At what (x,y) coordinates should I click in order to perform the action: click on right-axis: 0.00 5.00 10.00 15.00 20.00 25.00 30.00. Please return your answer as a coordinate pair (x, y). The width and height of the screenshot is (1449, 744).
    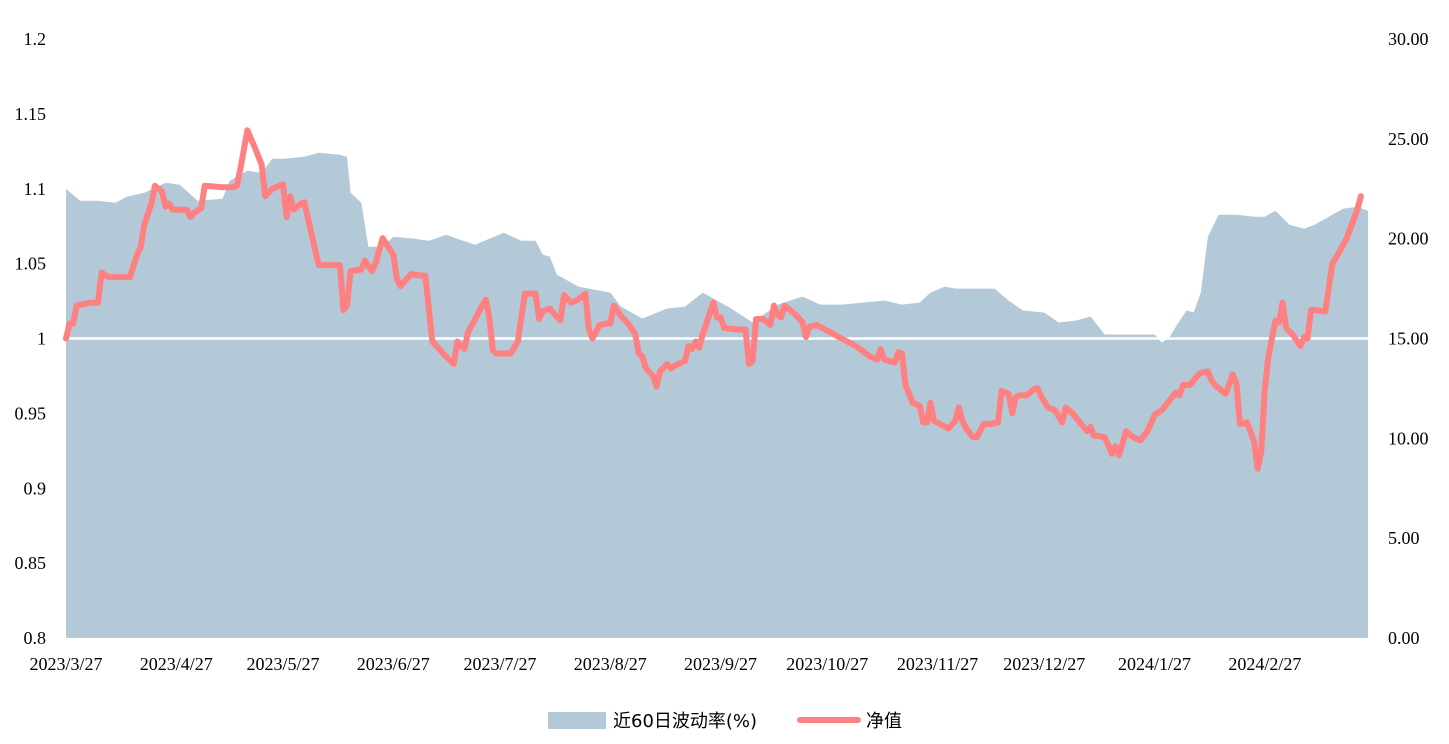
    Looking at the image, I should click on (1408, 338).